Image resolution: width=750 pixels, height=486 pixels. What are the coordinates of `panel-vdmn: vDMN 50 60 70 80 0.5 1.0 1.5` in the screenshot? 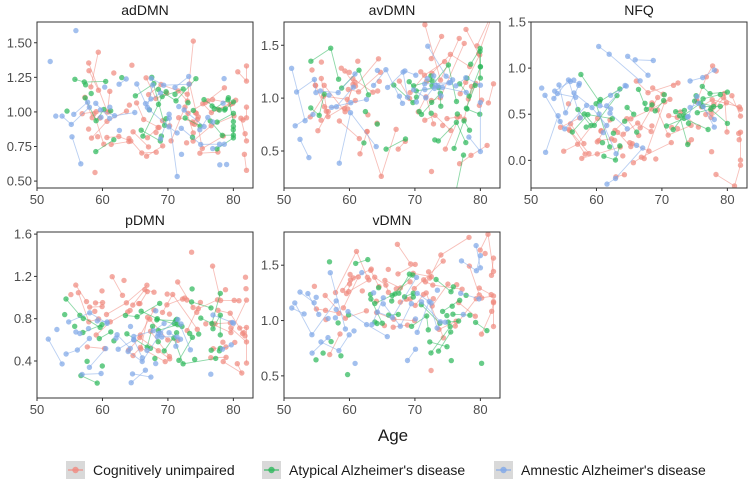 It's located at (381, 314).